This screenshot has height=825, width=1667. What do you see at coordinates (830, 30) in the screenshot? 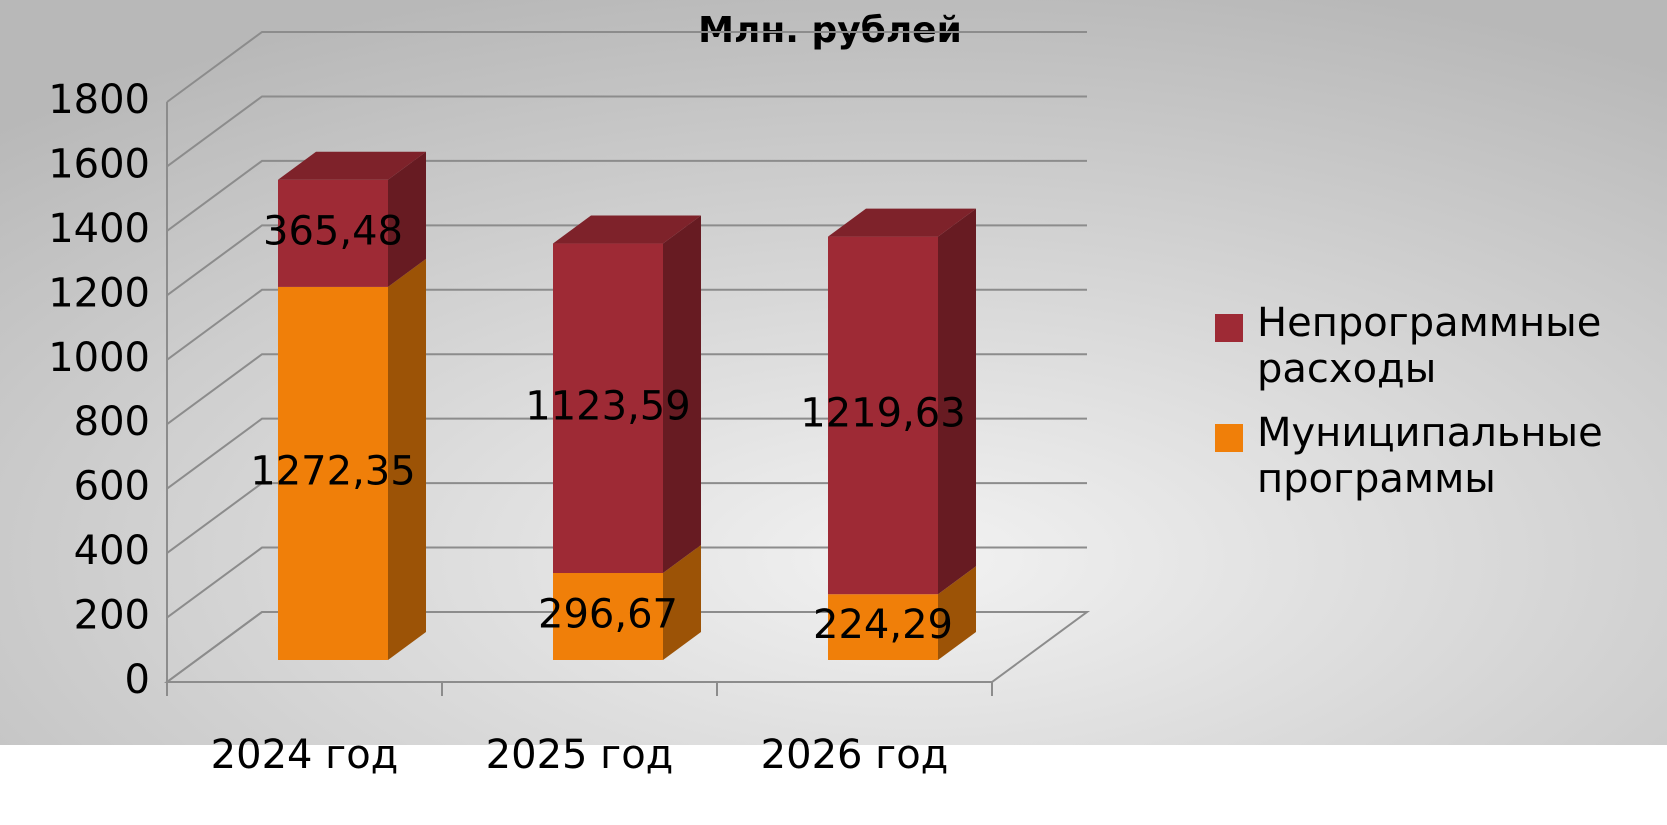
I see `chart-title: Млн. рублей` at bounding box center [830, 30].